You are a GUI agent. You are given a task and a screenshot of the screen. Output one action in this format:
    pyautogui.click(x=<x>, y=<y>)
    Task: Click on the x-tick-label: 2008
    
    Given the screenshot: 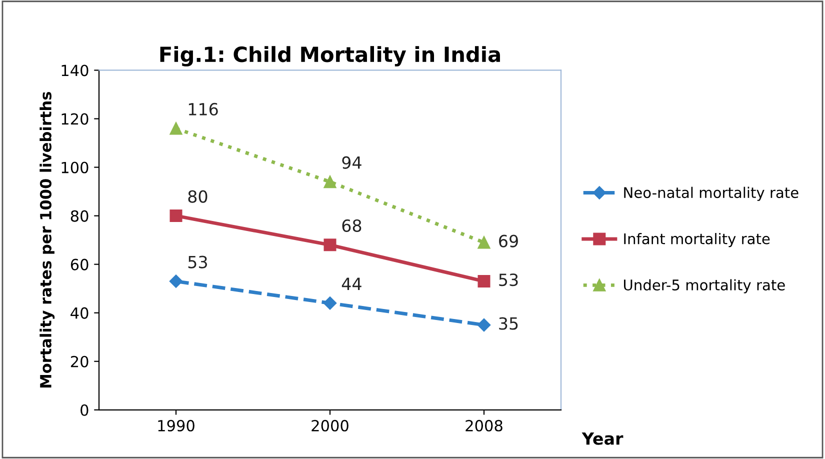 What is the action you would take?
    pyautogui.click(x=484, y=426)
    